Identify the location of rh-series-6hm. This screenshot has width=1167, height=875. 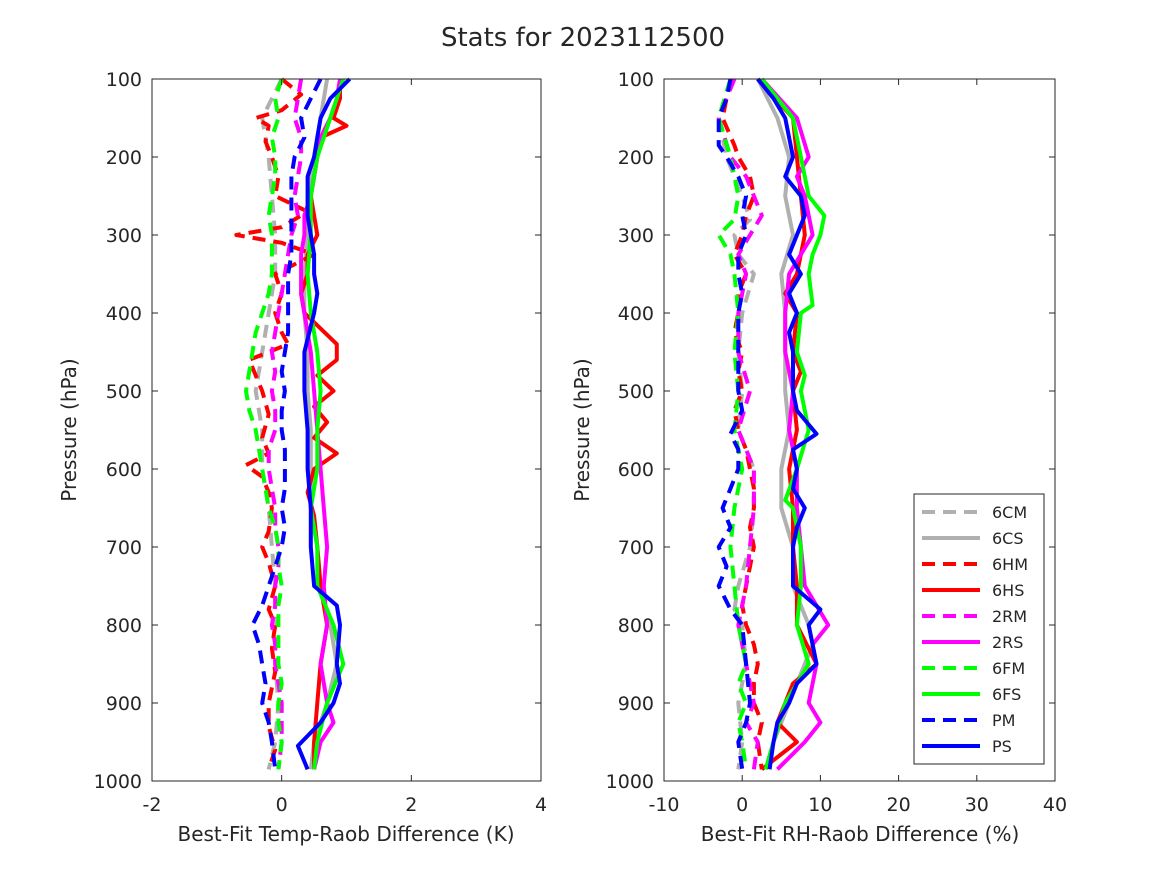
(742, 424).